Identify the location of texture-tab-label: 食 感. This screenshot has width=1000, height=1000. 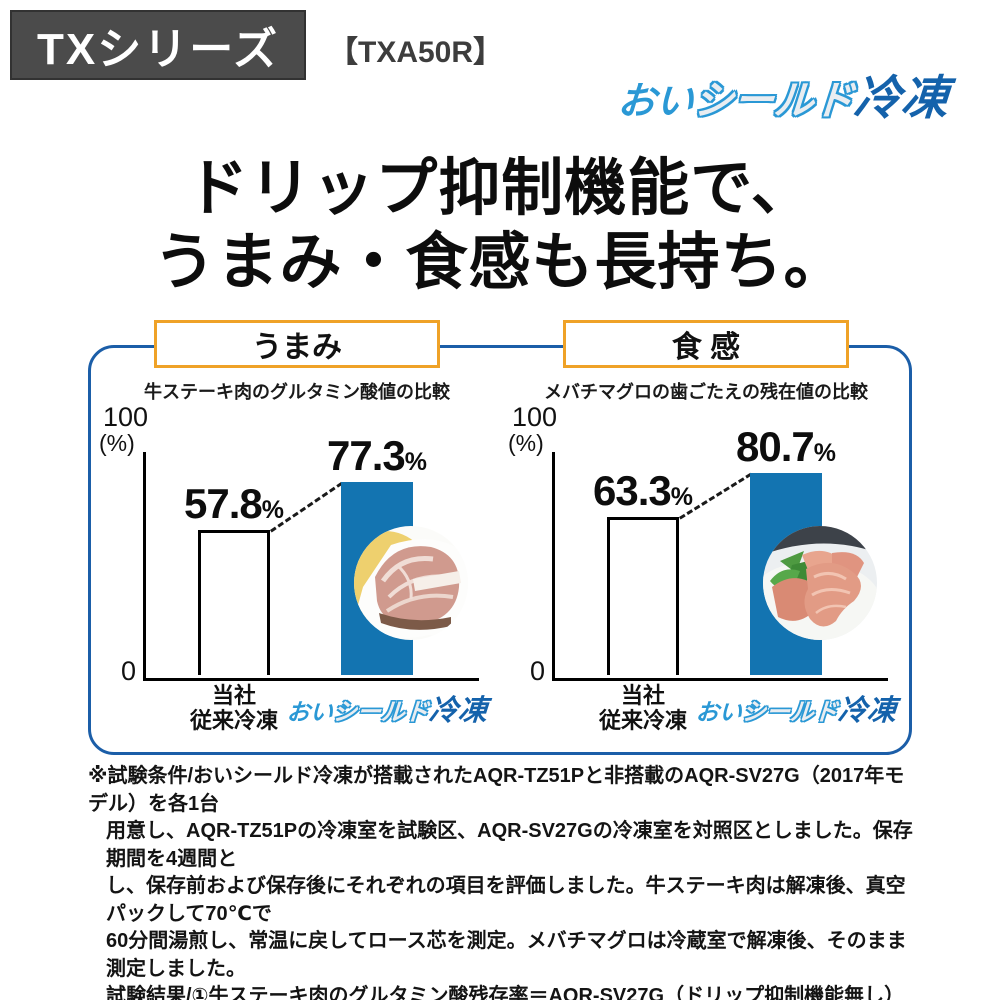
(706, 347).